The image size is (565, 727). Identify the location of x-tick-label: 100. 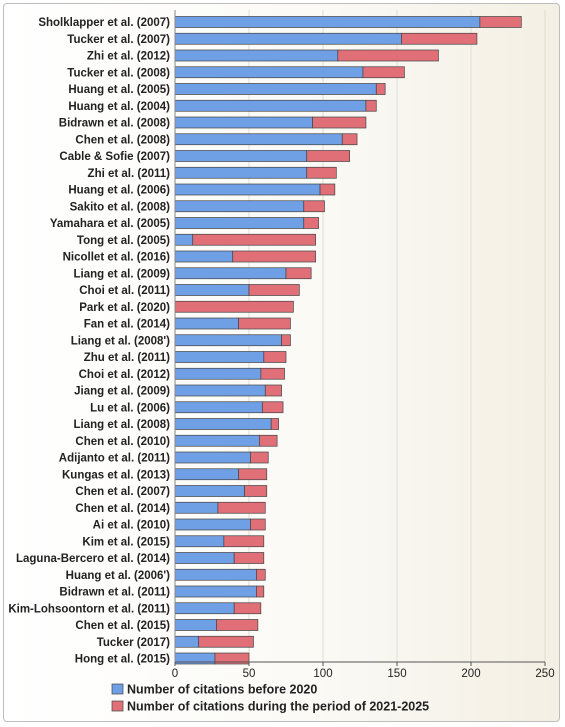
(322, 674).